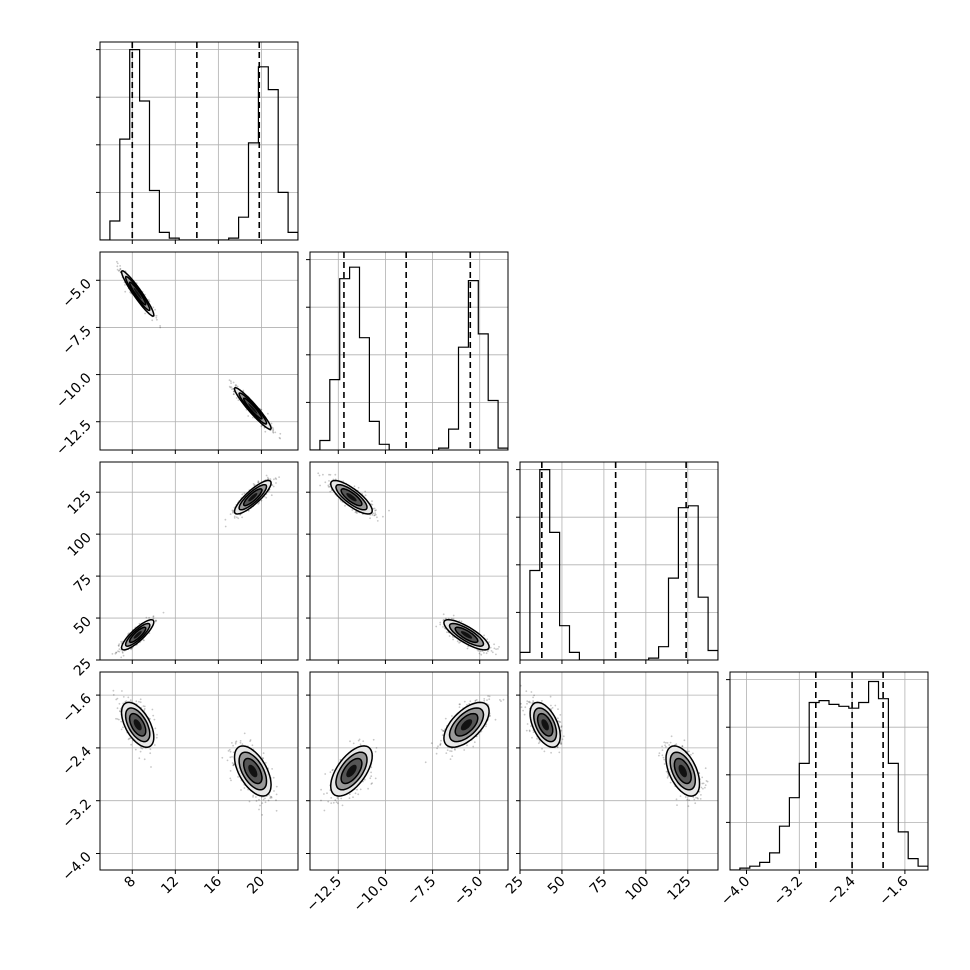 This screenshot has width=970, height=970. What do you see at coordinates (611, 787) in the screenshot?
I see `panel-3-2: 25 50 75 100 125` at bounding box center [611, 787].